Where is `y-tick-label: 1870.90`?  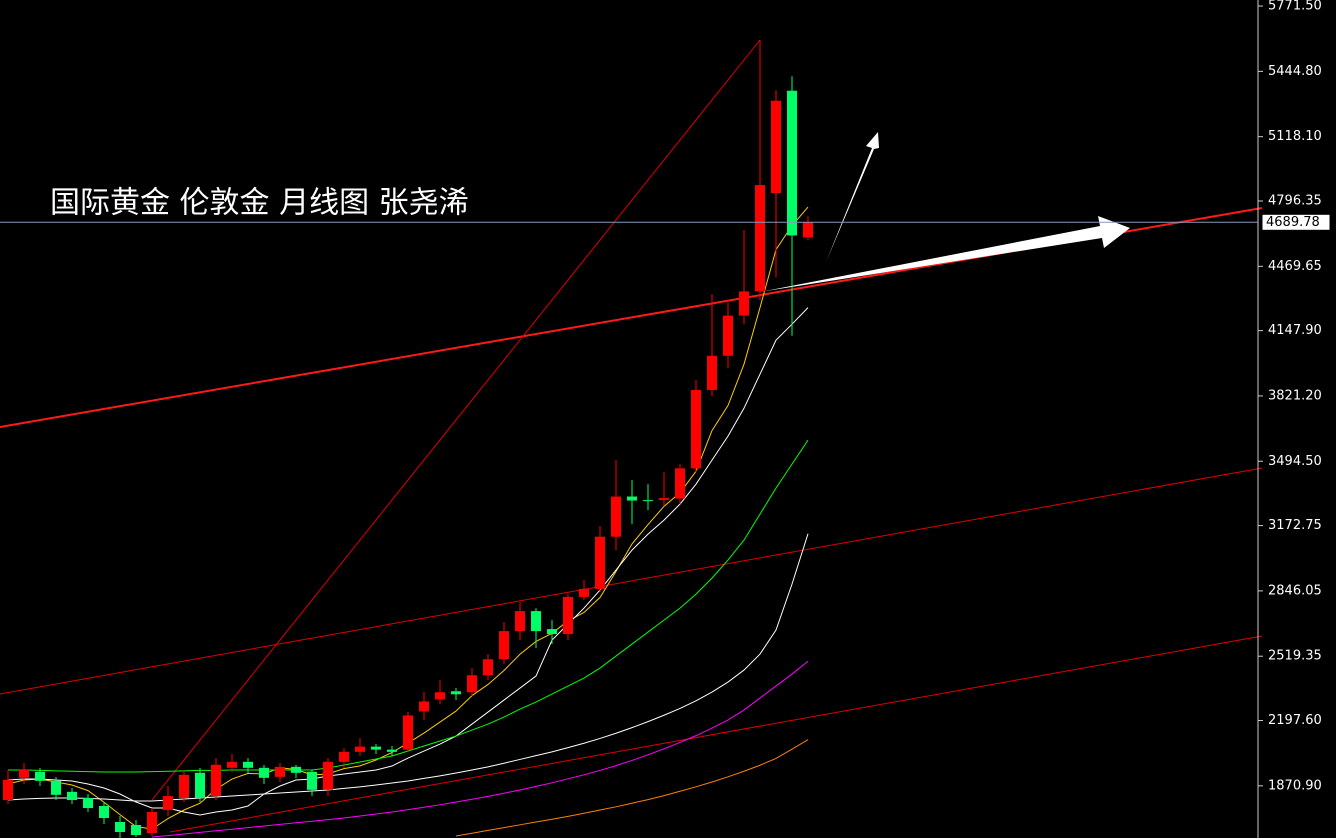 y-tick-label: 1870.90 is located at coordinates (1295, 785).